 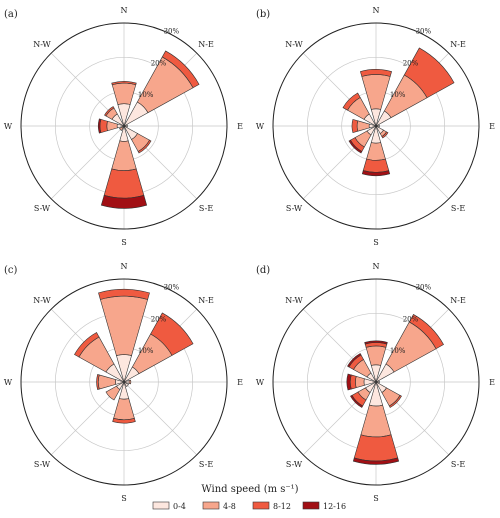 I want to click on legend-item: 12-16, so click(x=324, y=506).